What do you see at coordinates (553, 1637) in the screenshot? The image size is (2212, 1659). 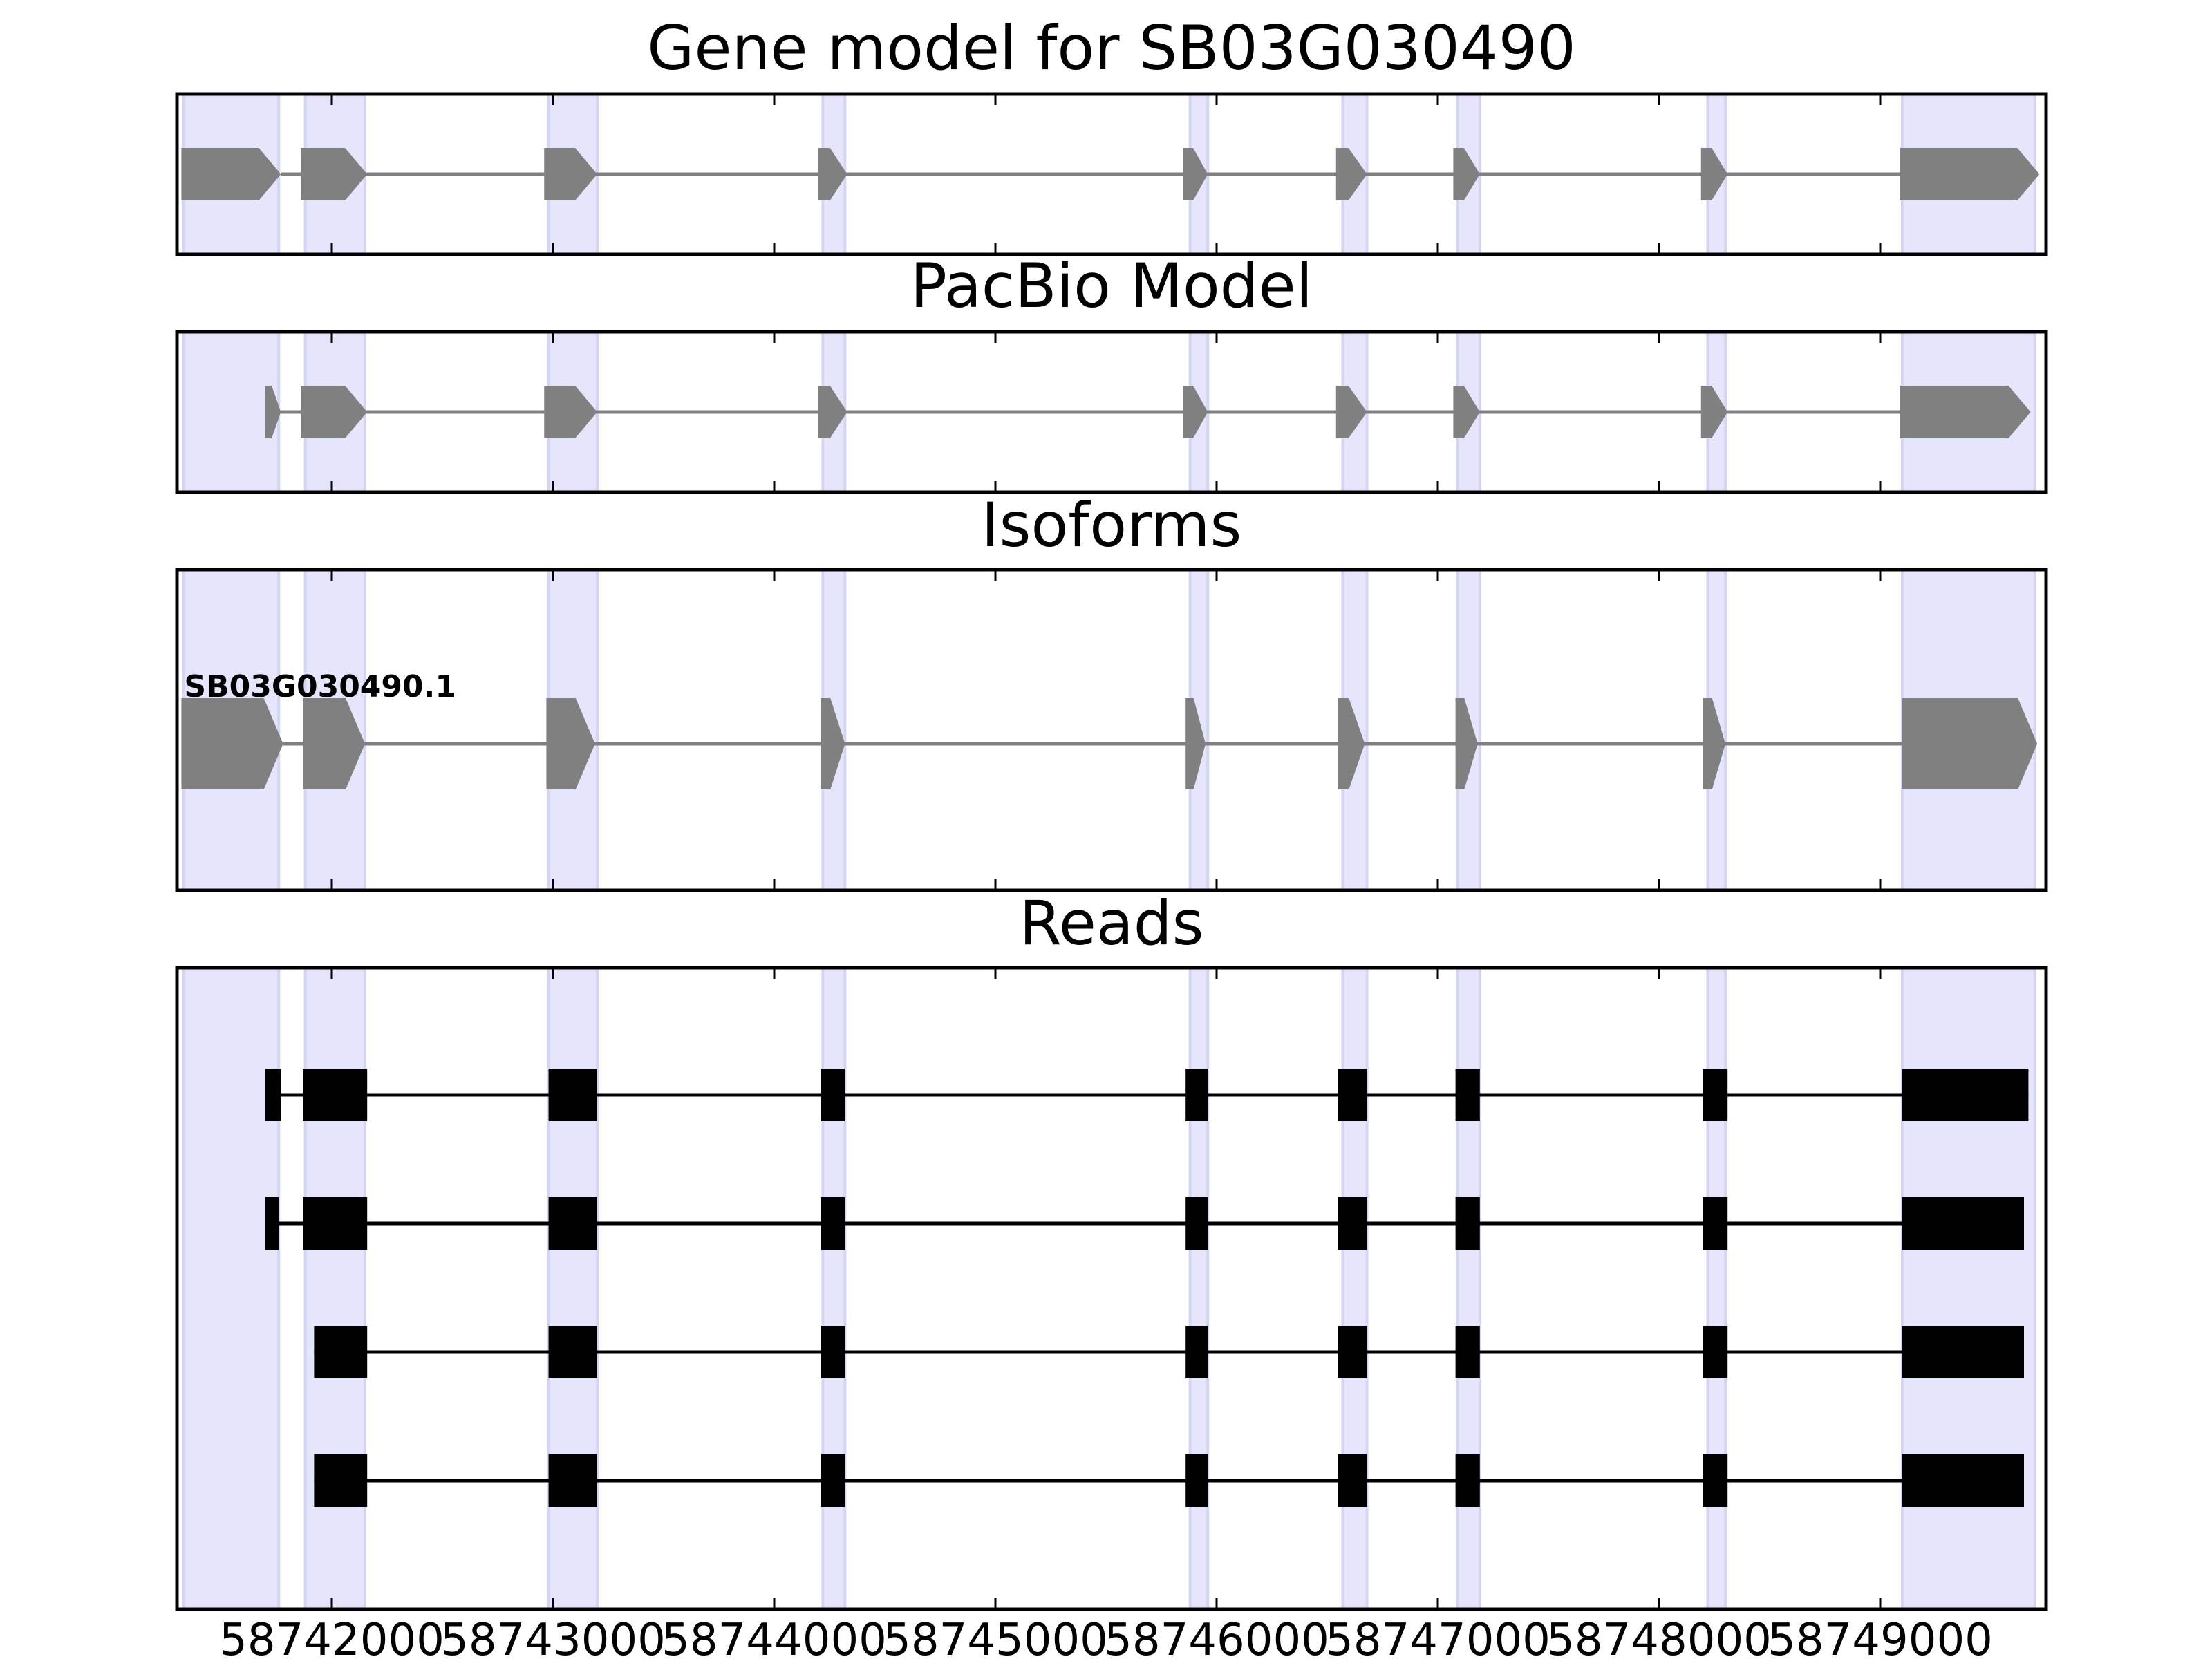 I see `x-tick-label: 58743000` at bounding box center [553, 1637].